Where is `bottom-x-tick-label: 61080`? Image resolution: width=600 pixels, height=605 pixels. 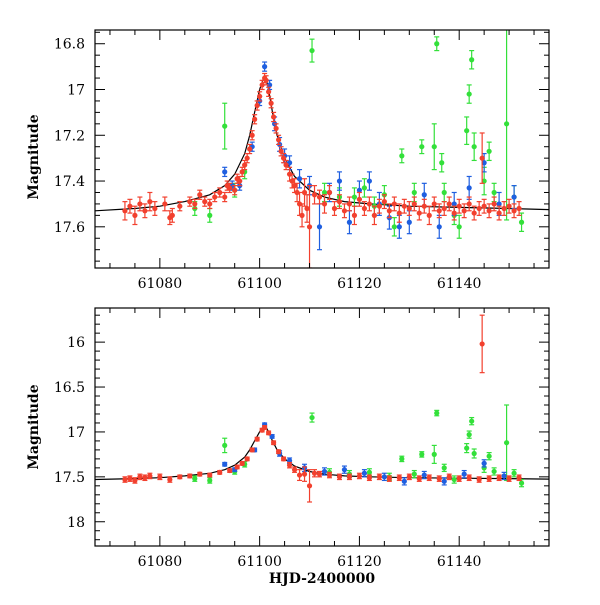 bottom-x-tick-label: 61080 is located at coordinates (160, 562).